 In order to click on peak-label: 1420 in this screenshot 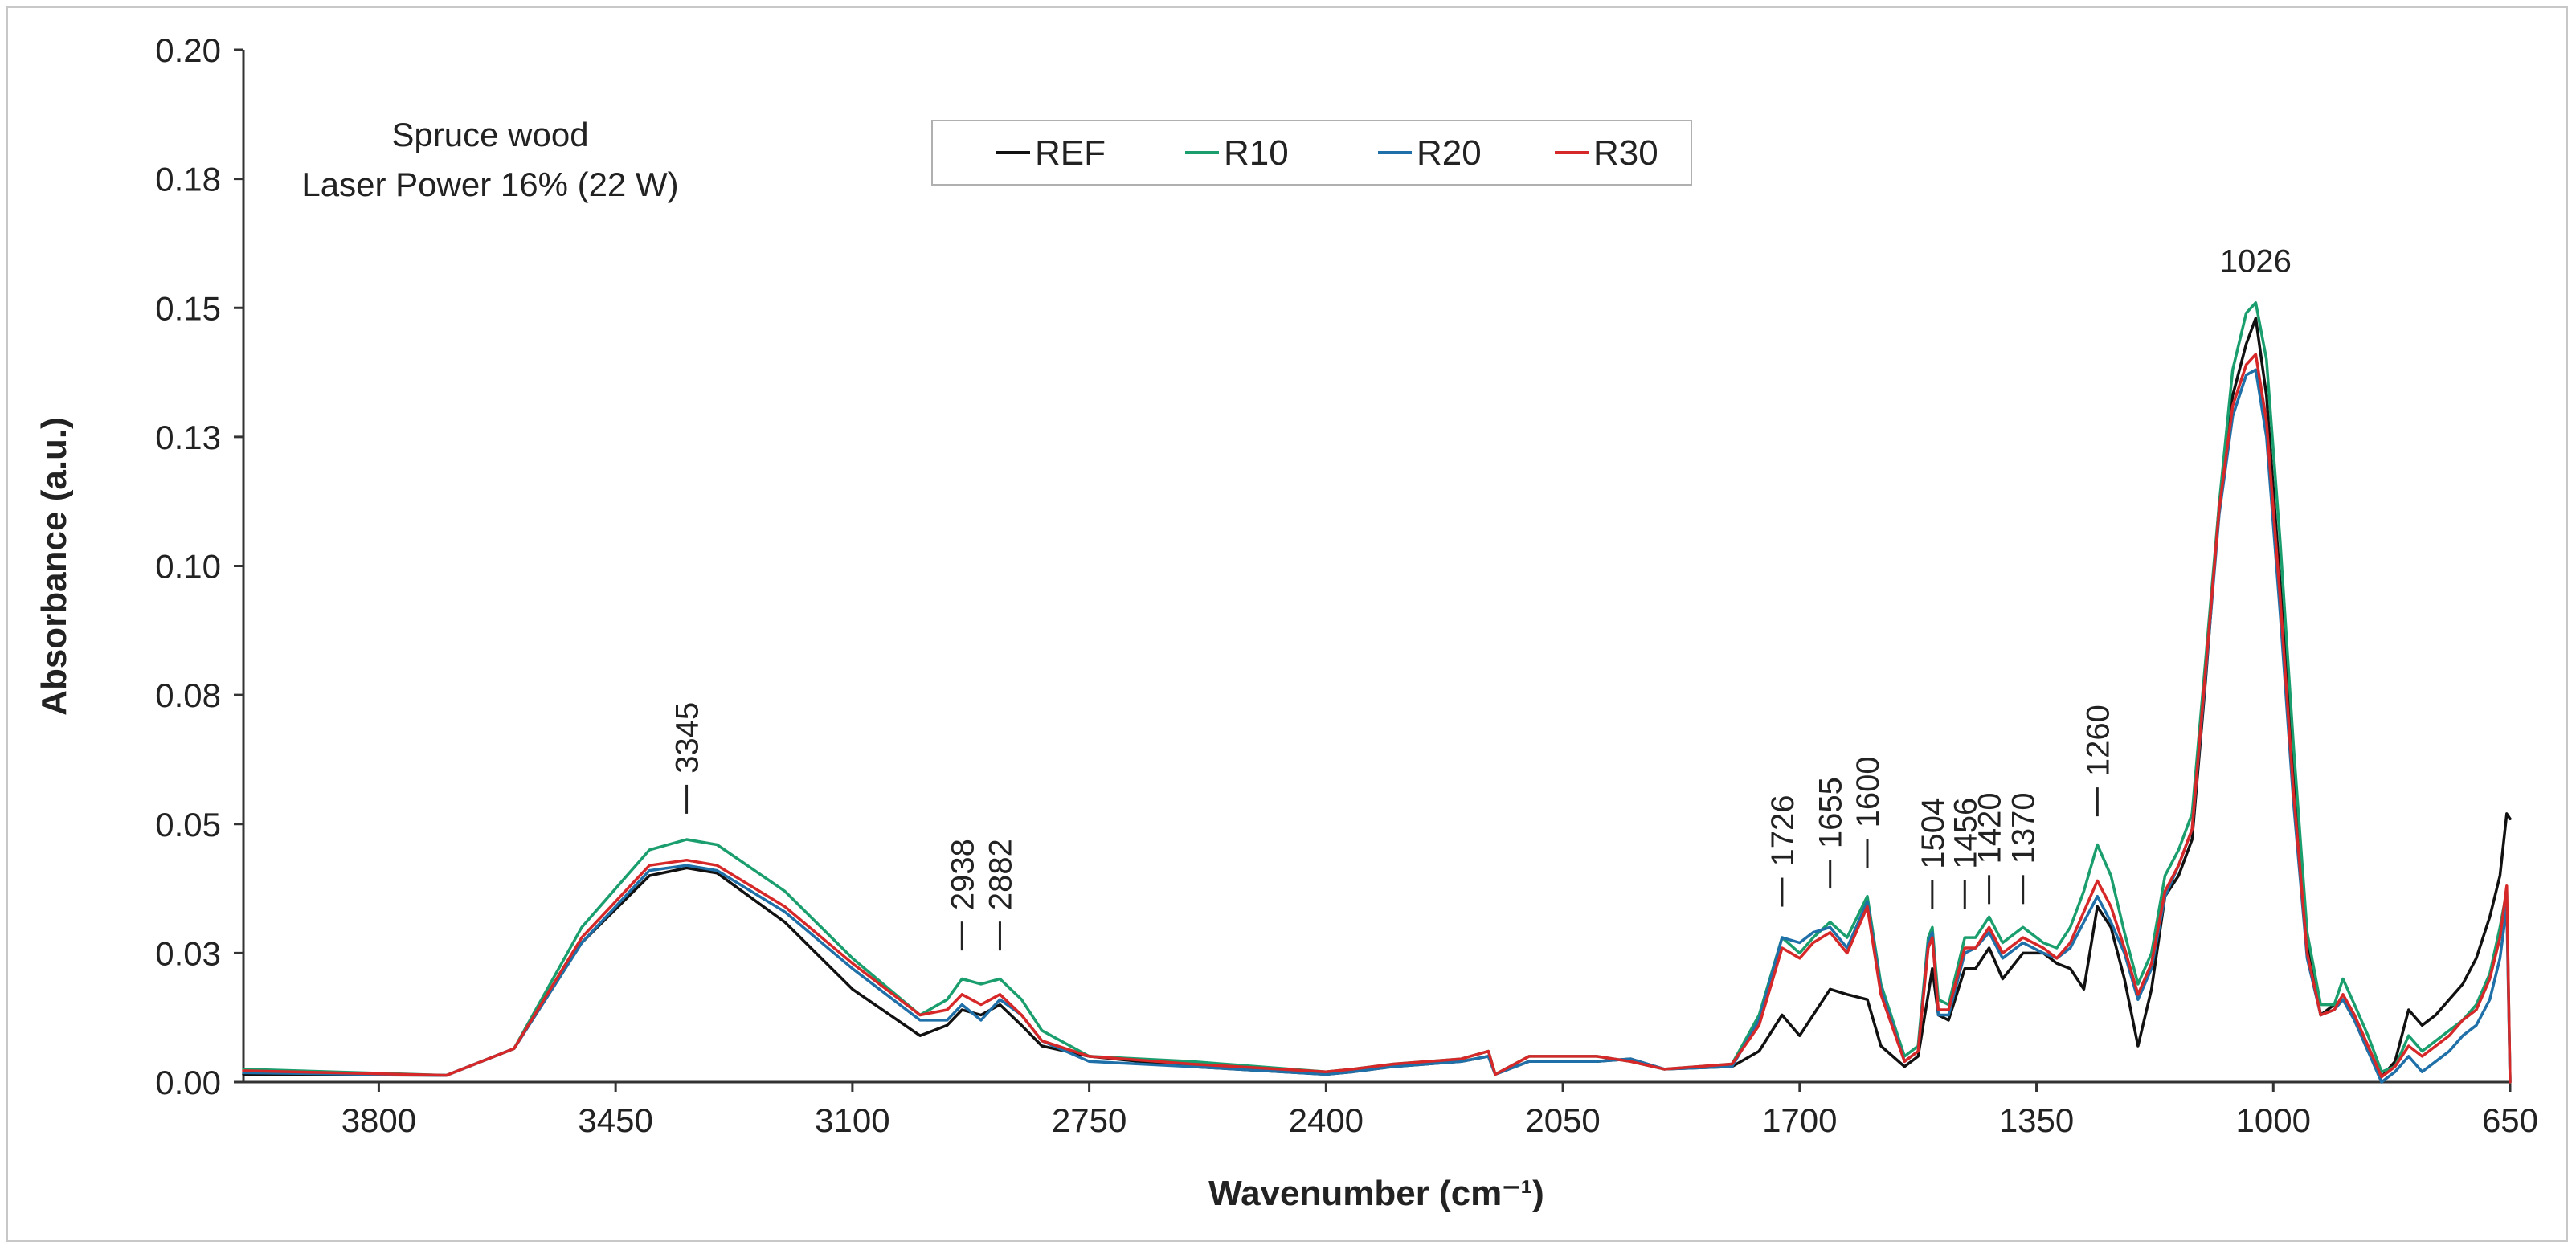, I will do `click(1990, 828)`.